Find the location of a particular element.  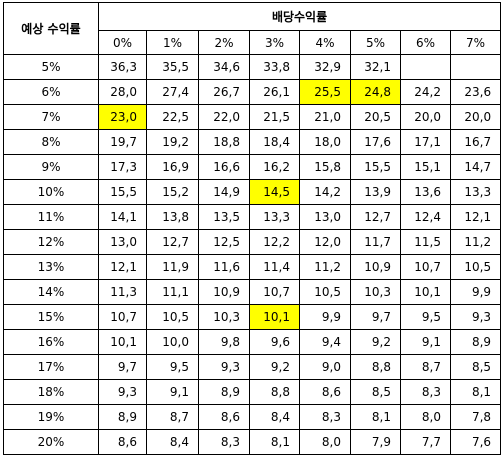

table-row: 12% 13,0 12,7 12,5 12,2 12,0 11,7 11,5 11,2 is located at coordinates (252, 242).